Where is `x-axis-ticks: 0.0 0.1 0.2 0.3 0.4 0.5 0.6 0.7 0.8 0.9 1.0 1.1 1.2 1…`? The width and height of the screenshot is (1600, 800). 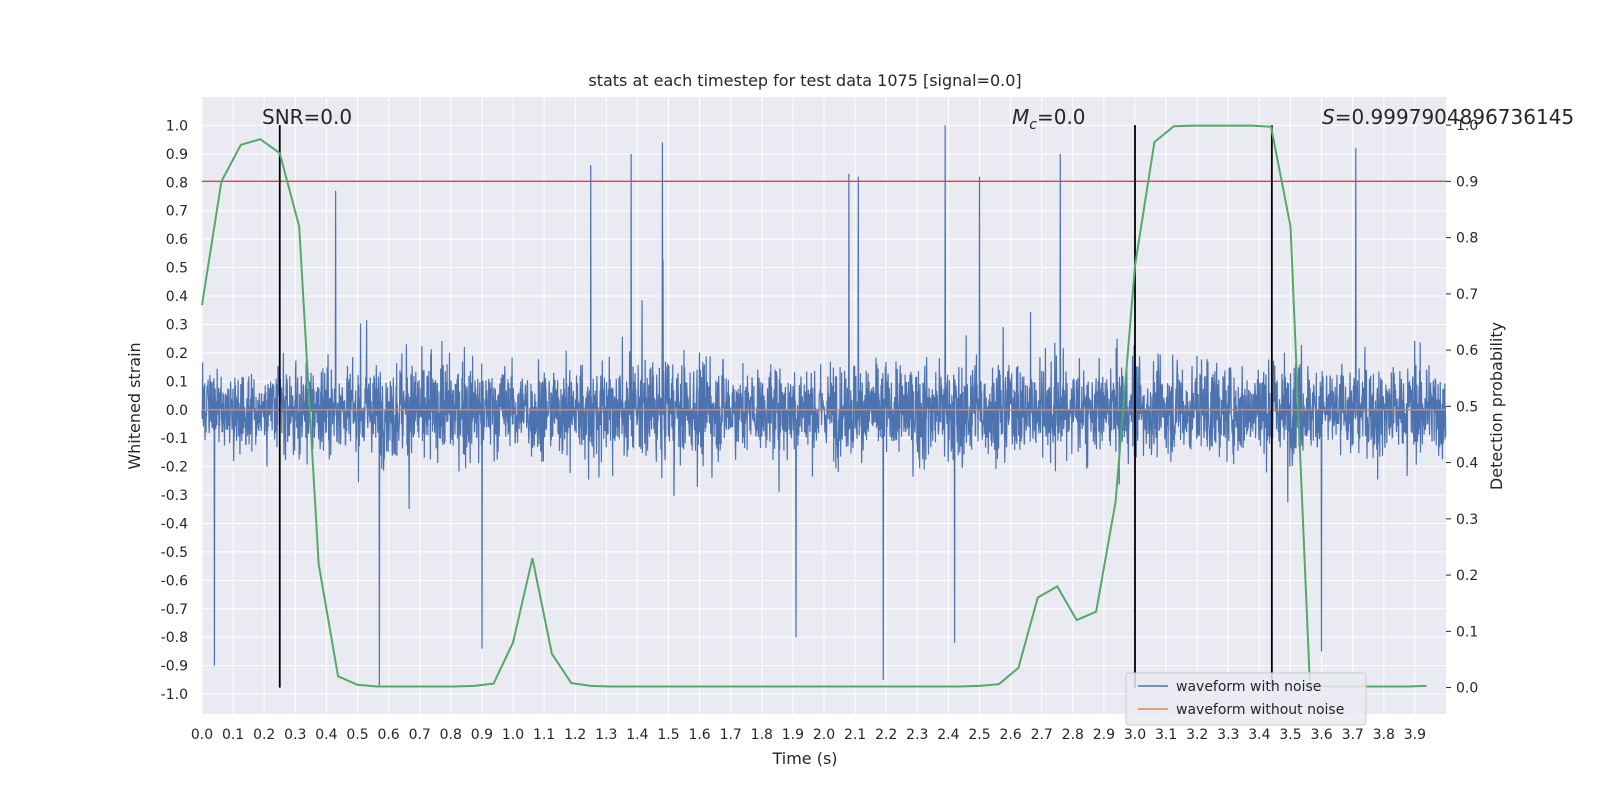 x-axis-ticks: 0.0 0.1 0.2 0.3 0.4 0.5 0.6 0.7 0.8 0.9 1.0 1.1 1.2 1… is located at coordinates (808, 735).